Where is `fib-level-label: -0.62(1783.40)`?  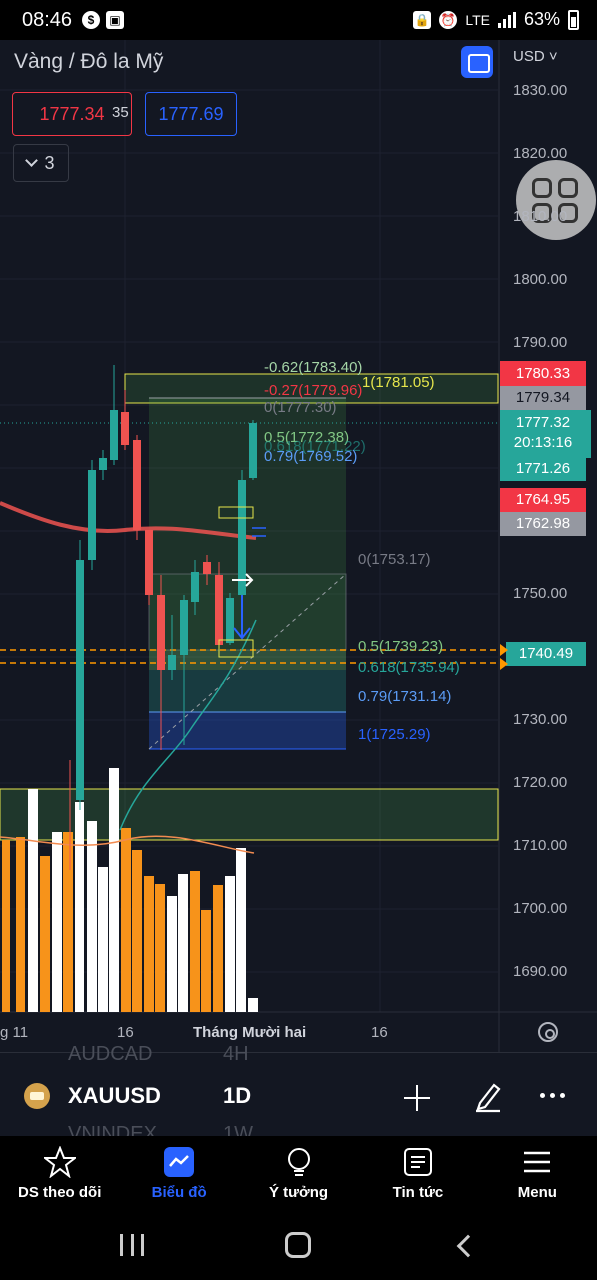
fib-level-label: -0.62(1783.40) is located at coordinates (313, 367).